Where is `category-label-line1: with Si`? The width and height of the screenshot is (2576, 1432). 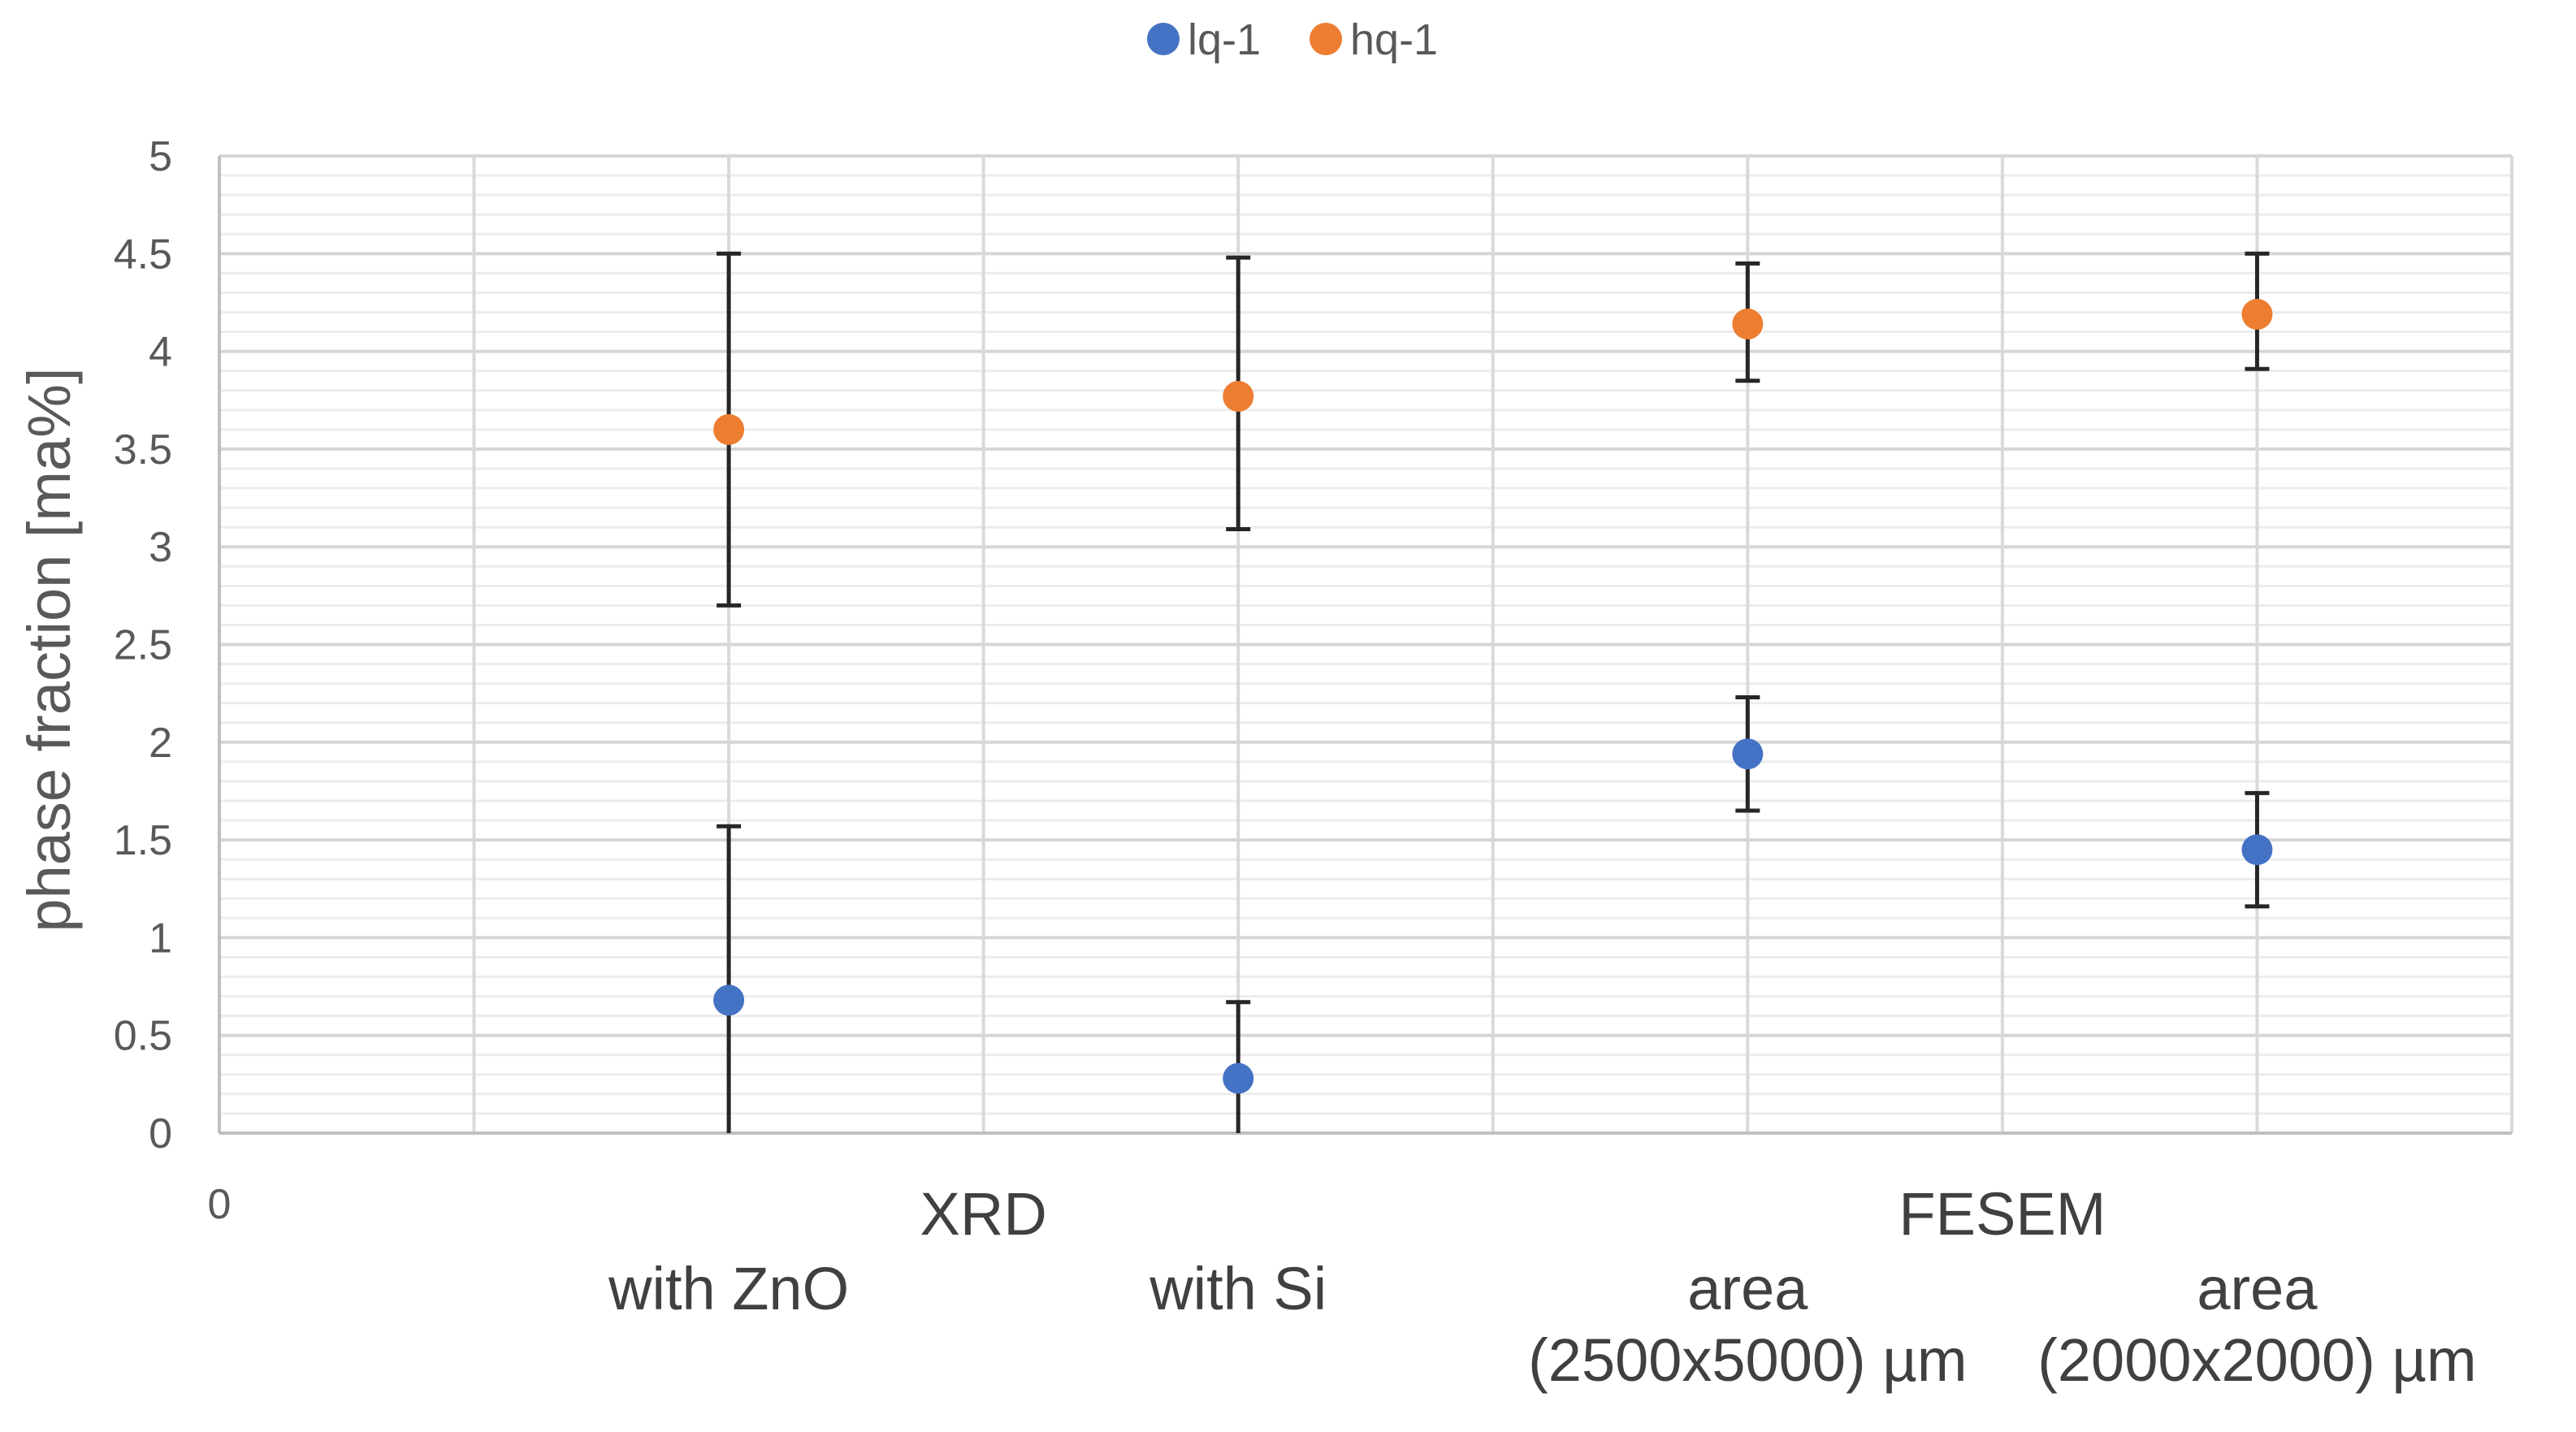
category-label-line1: with Si is located at coordinates (1238, 1289).